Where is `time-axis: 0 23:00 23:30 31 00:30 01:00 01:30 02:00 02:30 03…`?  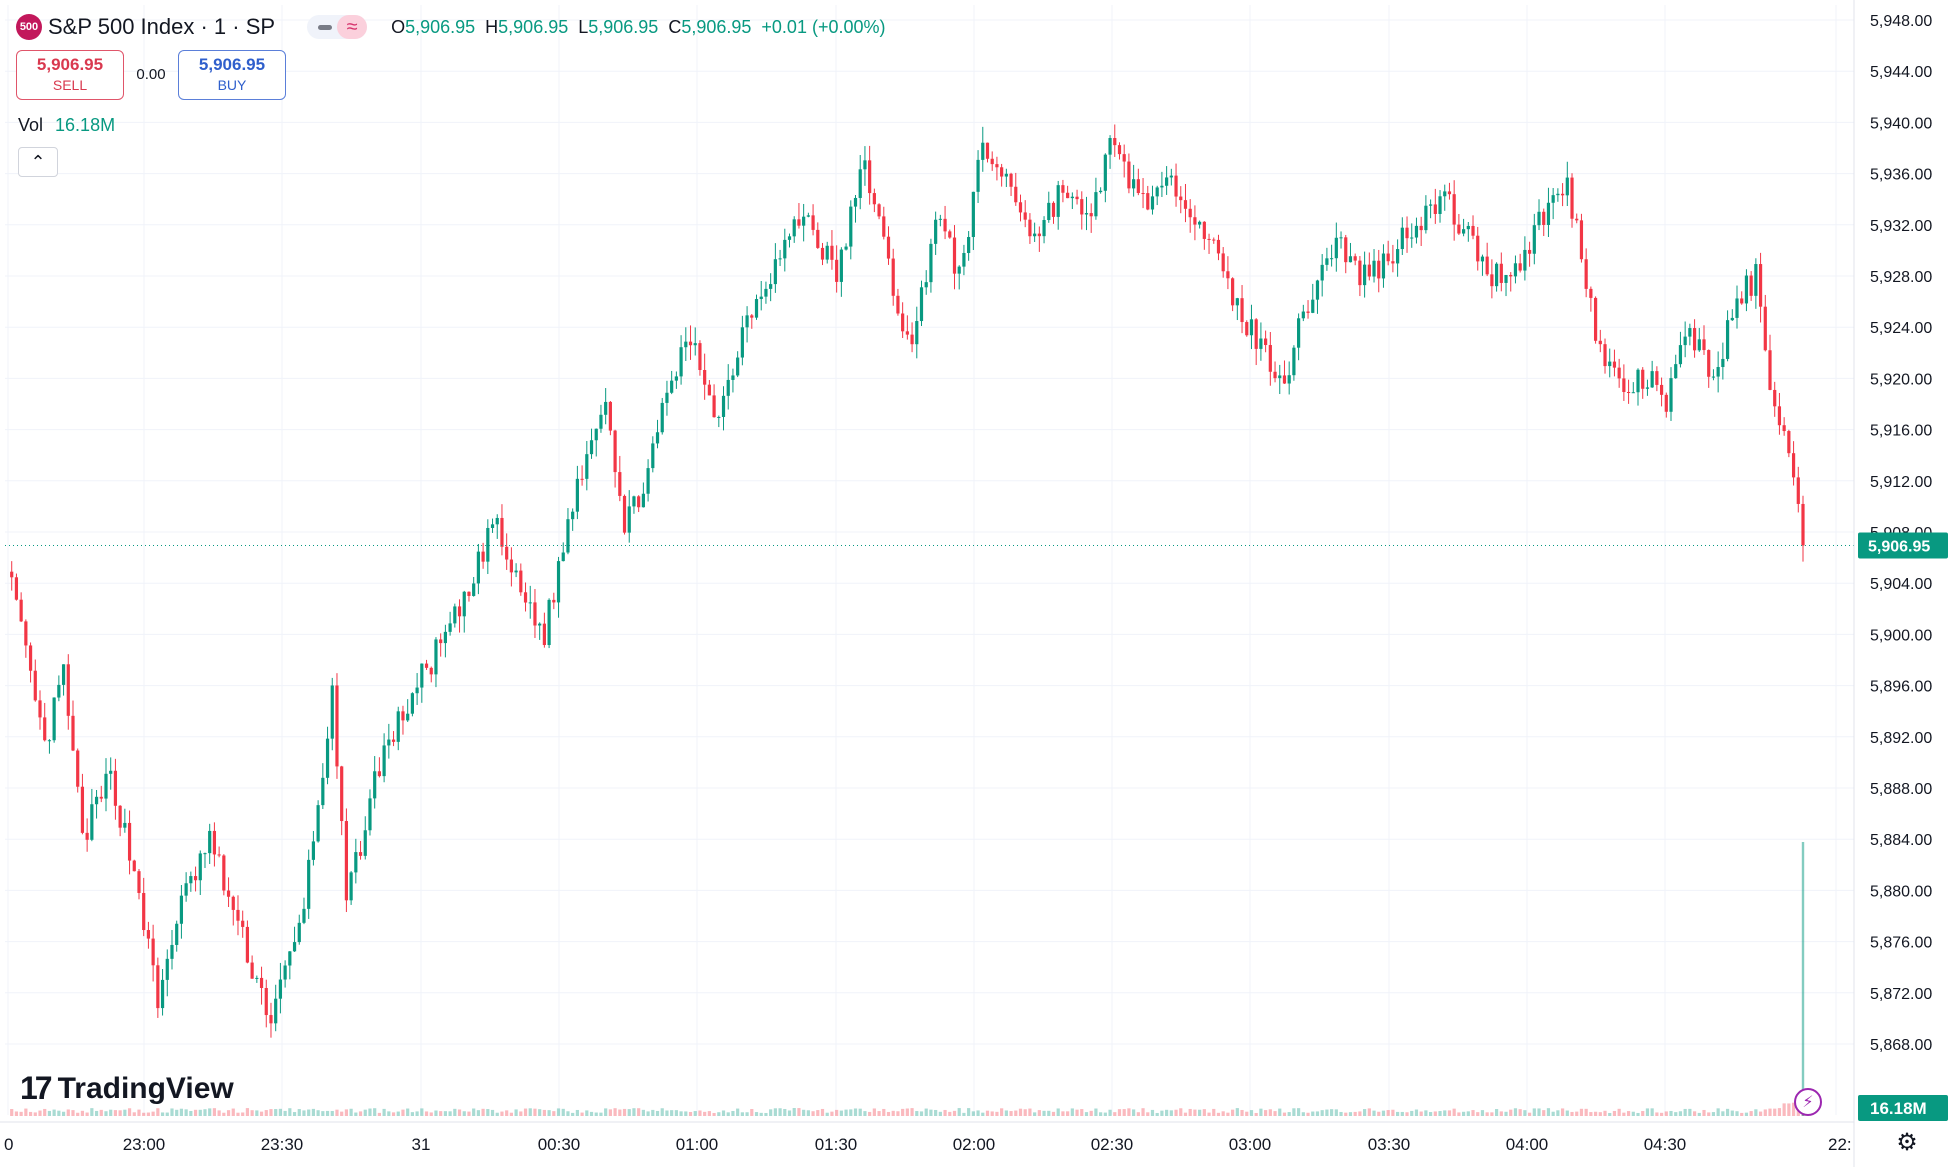 time-axis: 0 23:00 23:30 31 00:30 01:00 01:30 02:00 02:30 03… is located at coordinates (927, 1137).